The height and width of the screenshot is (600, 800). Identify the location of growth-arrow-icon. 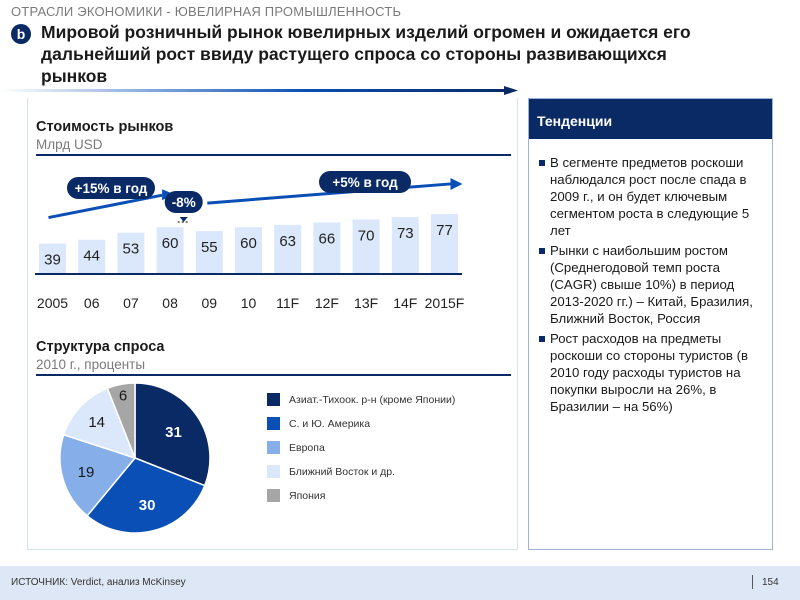
(335, 191).